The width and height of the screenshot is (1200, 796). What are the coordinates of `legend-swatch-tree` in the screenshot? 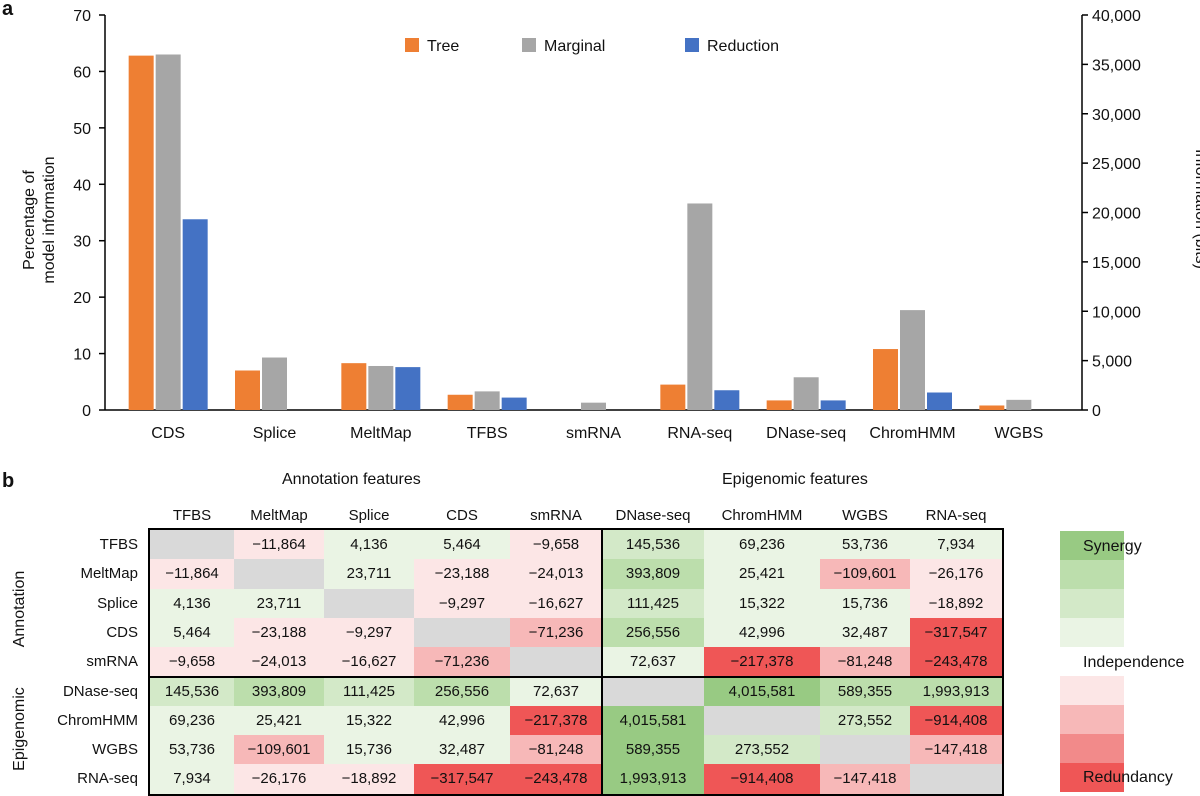 It's located at (412, 45).